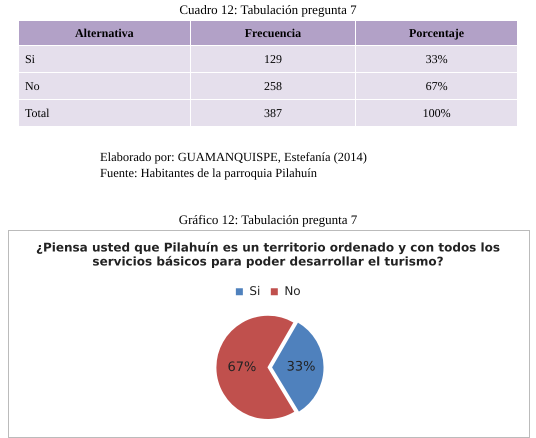 This screenshot has height=438, width=536. What do you see at coordinates (273, 113) in the screenshot?
I see `data-label: 387` at bounding box center [273, 113].